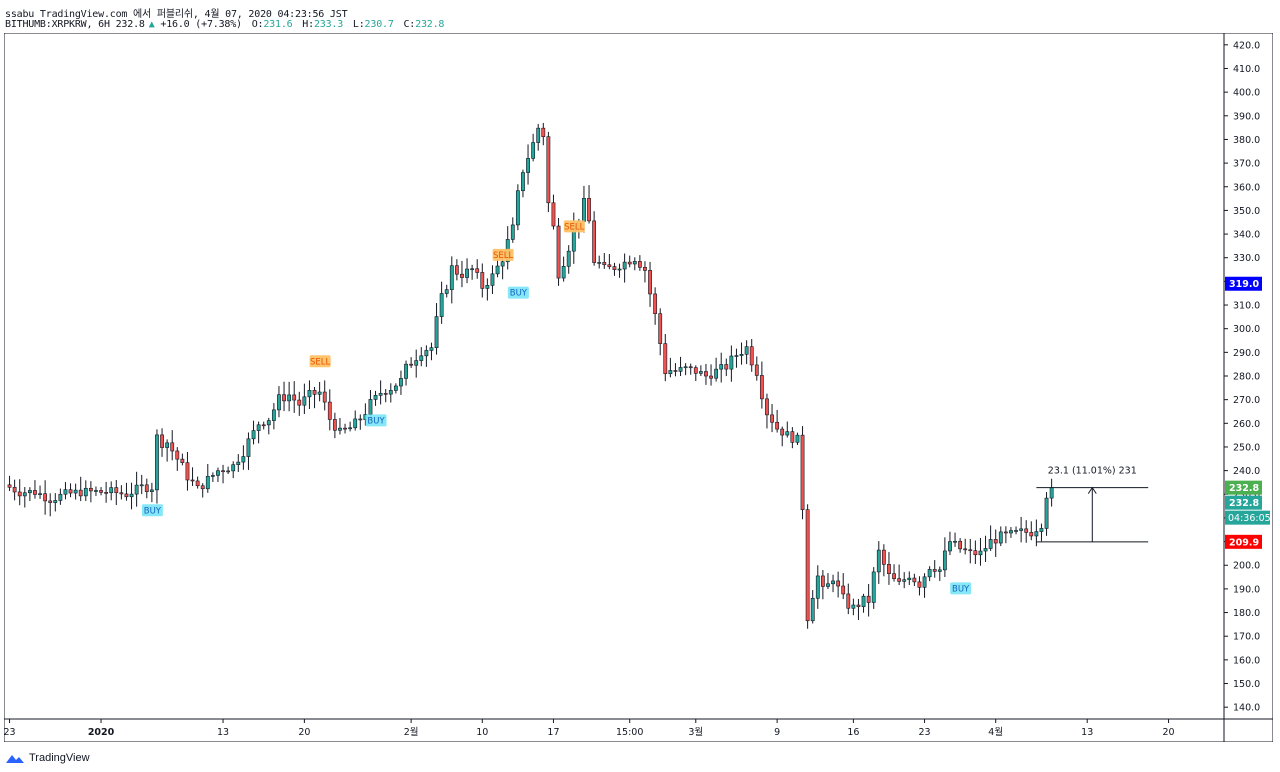  I want to click on high-label: H:, so click(308, 24).